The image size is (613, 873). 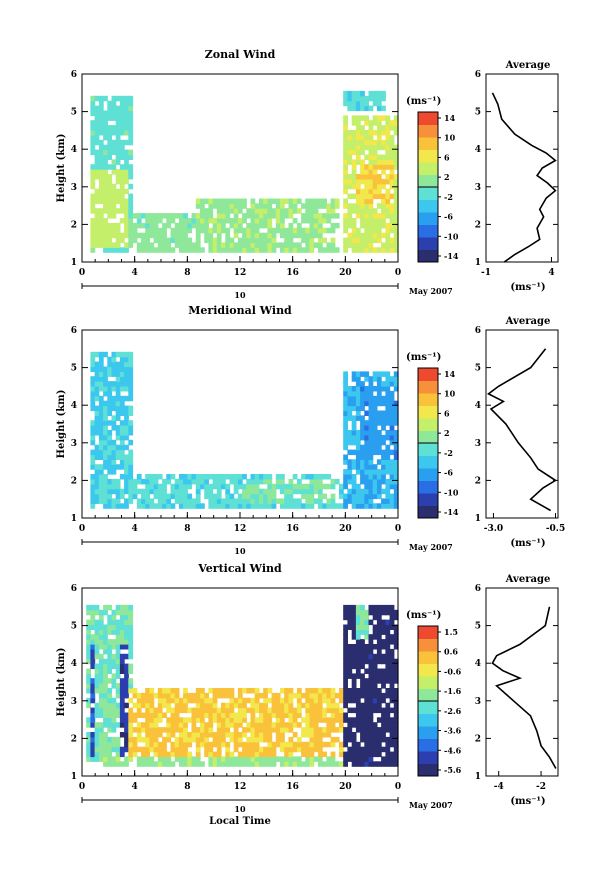 I want to click on profile-xlabel: (ms⁻¹), so click(x=527, y=543).